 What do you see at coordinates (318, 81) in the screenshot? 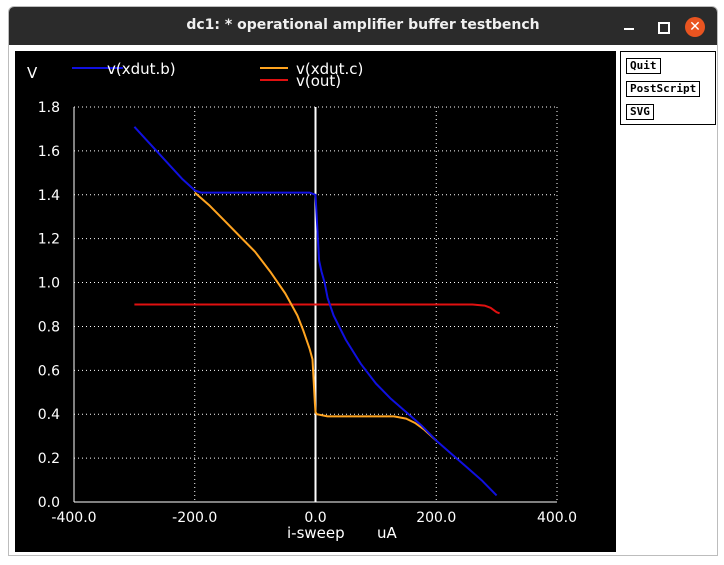
I see `legend-label: v(out)` at bounding box center [318, 81].